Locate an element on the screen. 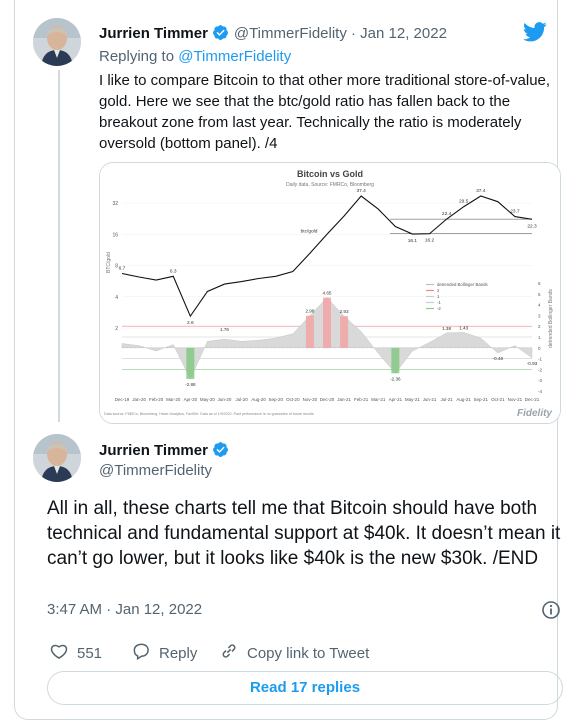 The image size is (572, 728). info-icon is located at coordinates (551, 612).